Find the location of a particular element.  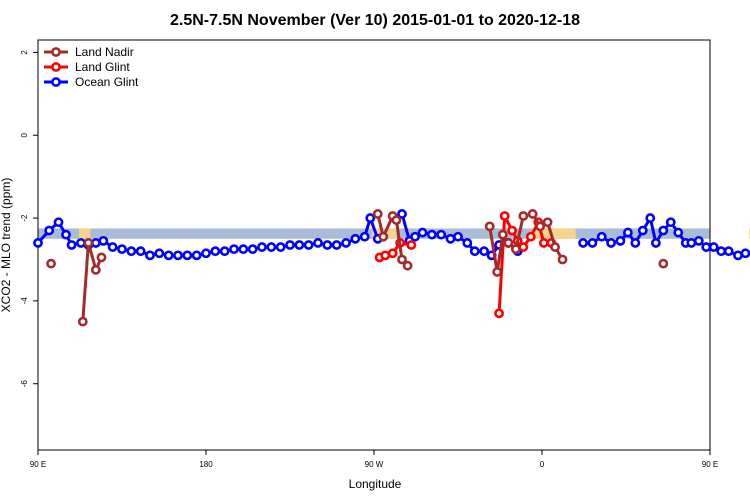

x-tick-label: 180 is located at coordinates (206, 464).